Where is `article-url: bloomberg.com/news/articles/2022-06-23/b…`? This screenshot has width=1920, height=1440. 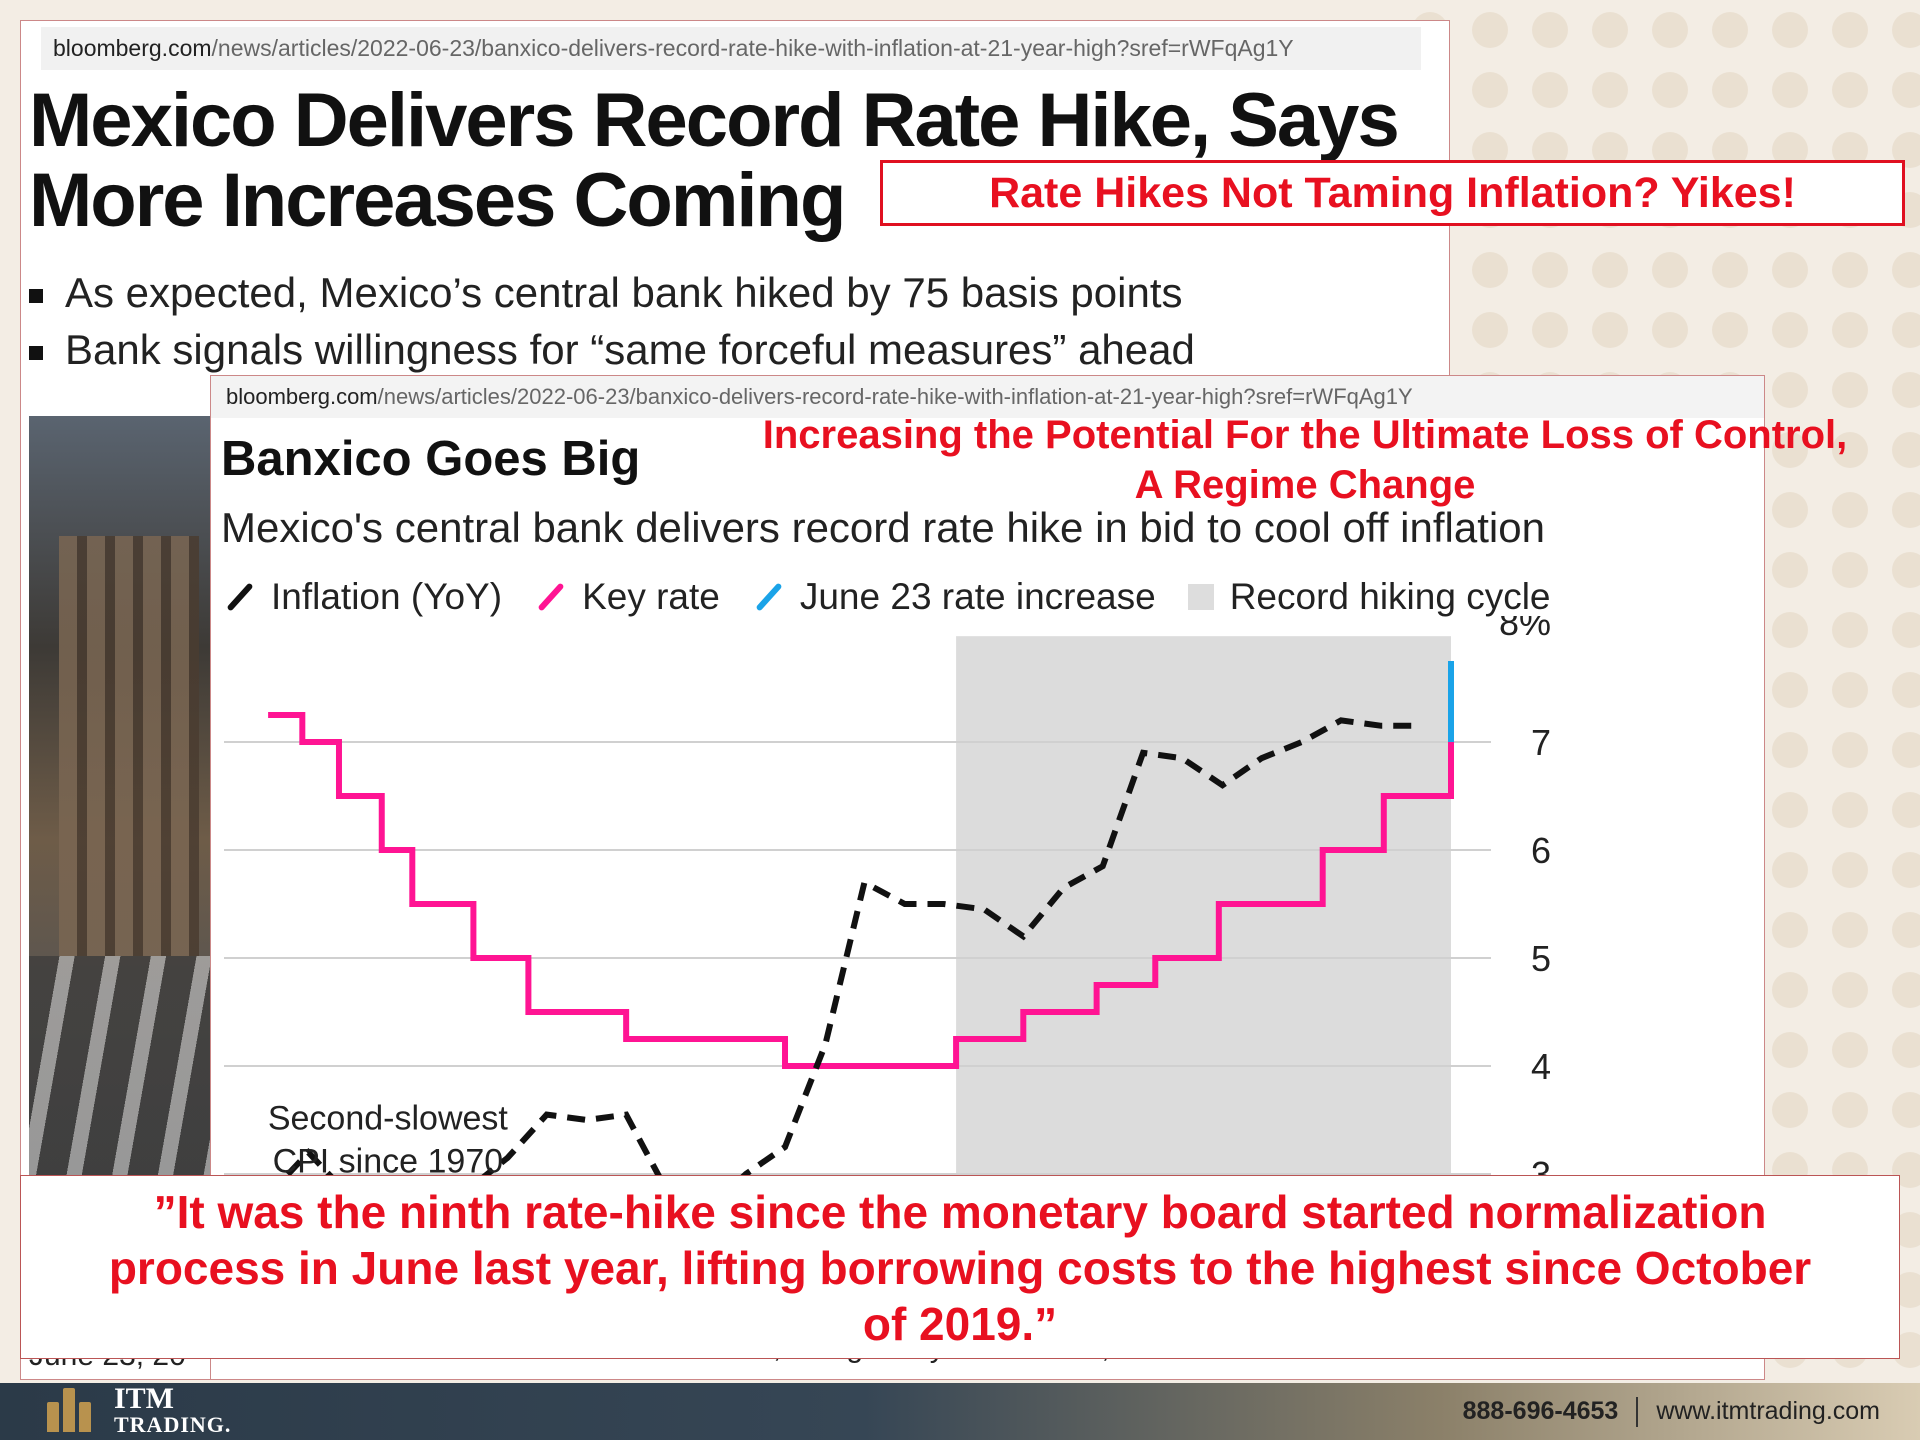 article-url: bloomberg.com/news/articles/2022-06-23/b… is located at coordinates (731, 48).